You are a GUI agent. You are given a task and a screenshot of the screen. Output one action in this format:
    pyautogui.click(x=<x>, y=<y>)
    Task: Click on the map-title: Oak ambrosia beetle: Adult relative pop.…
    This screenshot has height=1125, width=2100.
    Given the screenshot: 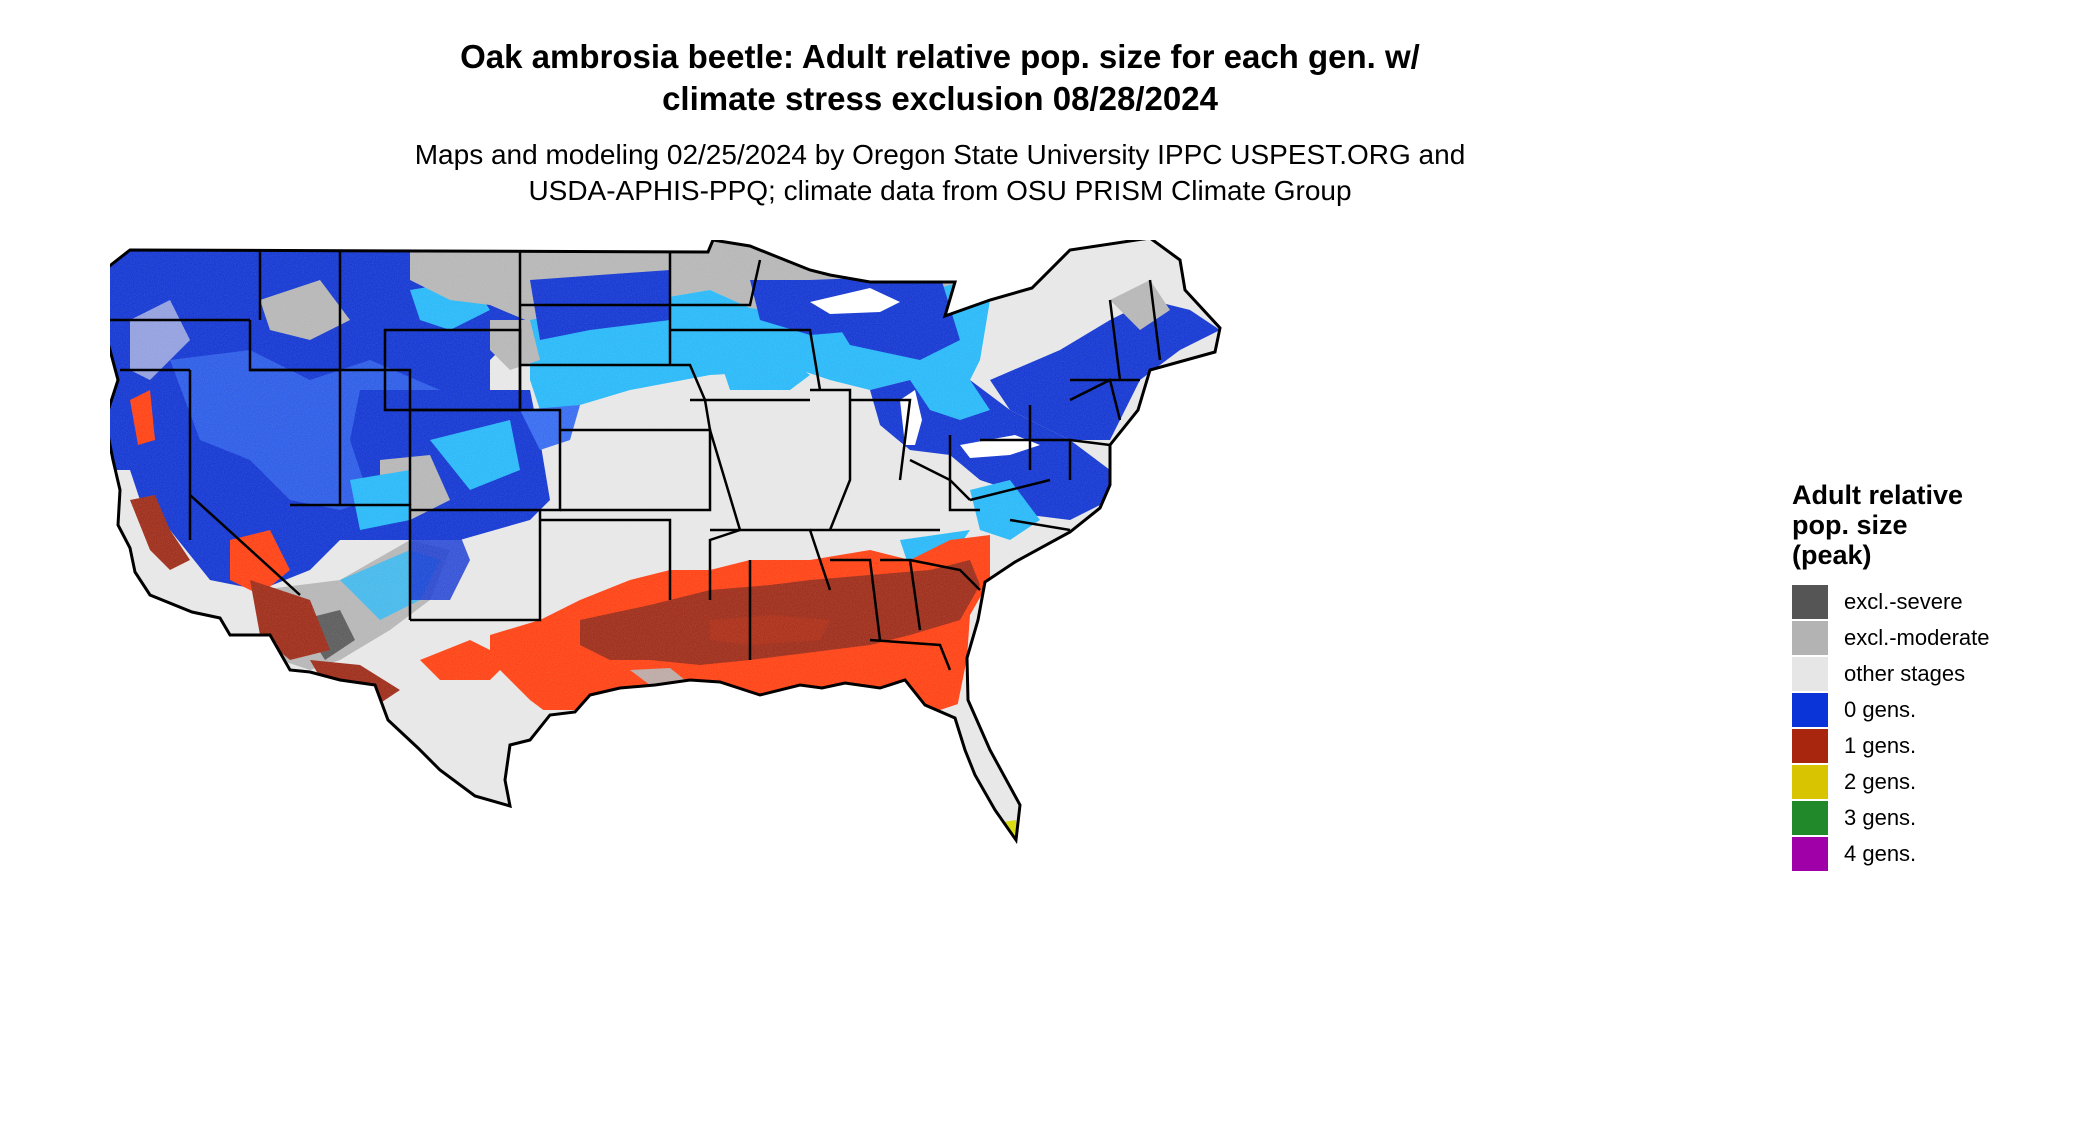 What is the action you would take?
    pyautogui.click(x=940, y=78)
    